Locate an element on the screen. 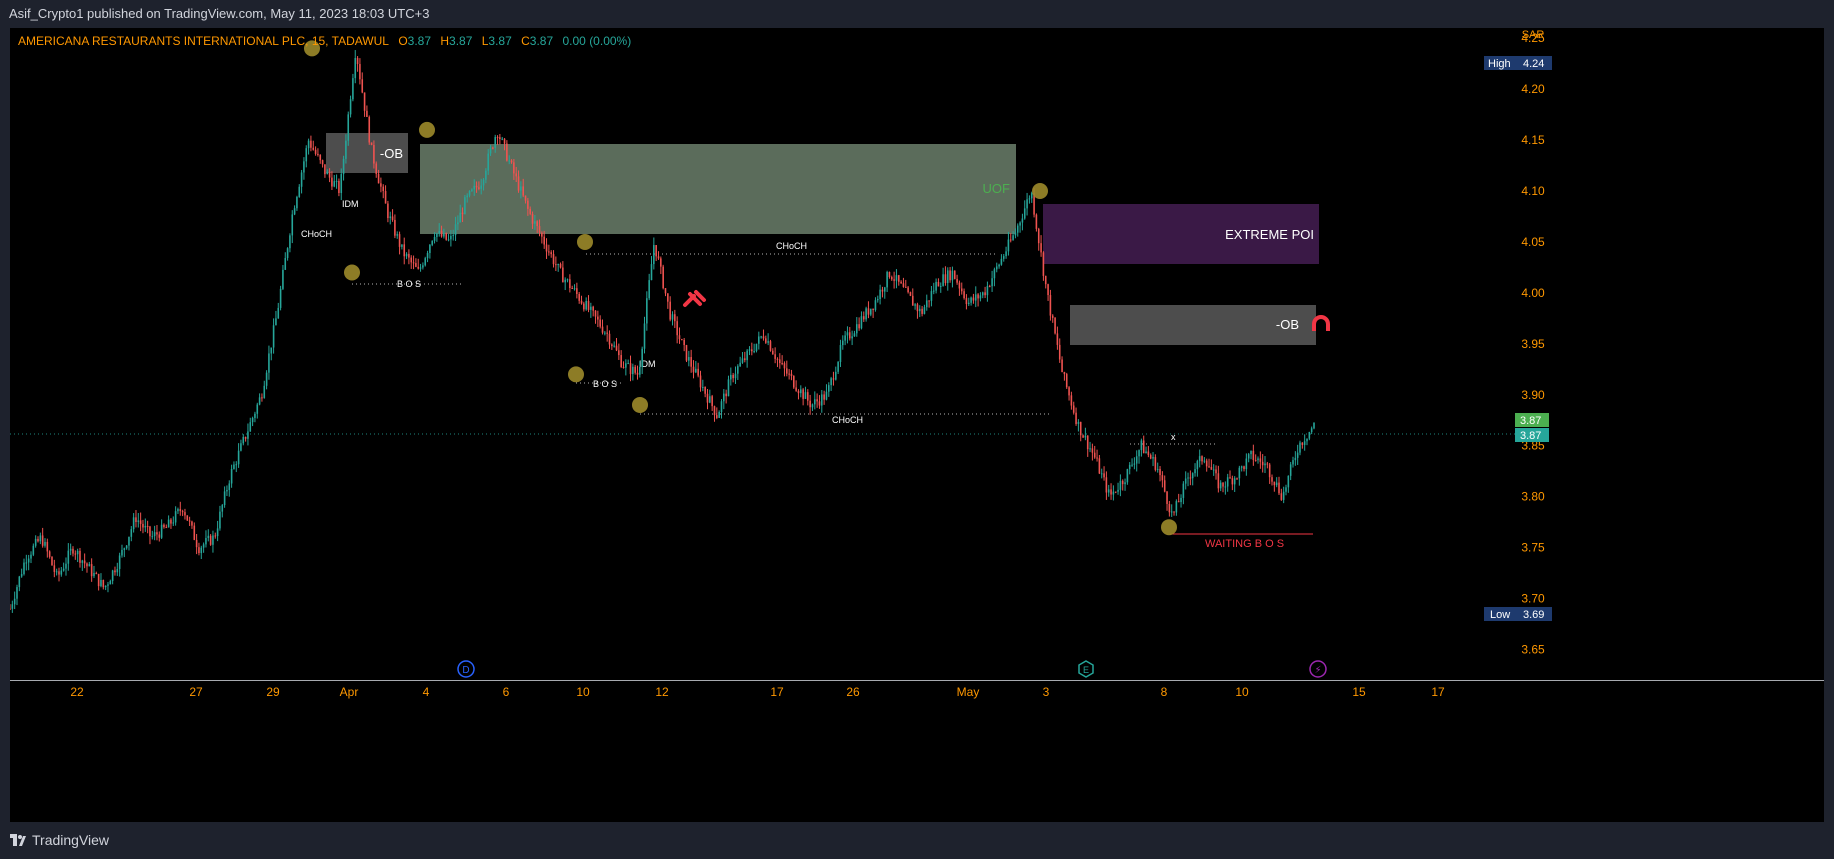 The height and width of the screenshot is (859, 1834). high-badge-value: 4.24 is located at coordinates (1533, 64).